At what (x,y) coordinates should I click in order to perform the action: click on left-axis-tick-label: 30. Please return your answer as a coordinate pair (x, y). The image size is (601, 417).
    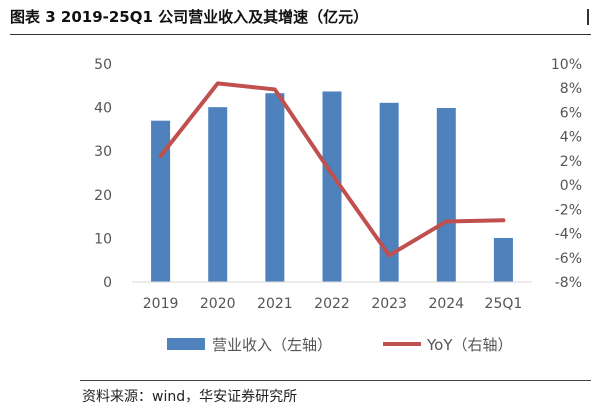
    Looking at the image, I should click on (103, 152).